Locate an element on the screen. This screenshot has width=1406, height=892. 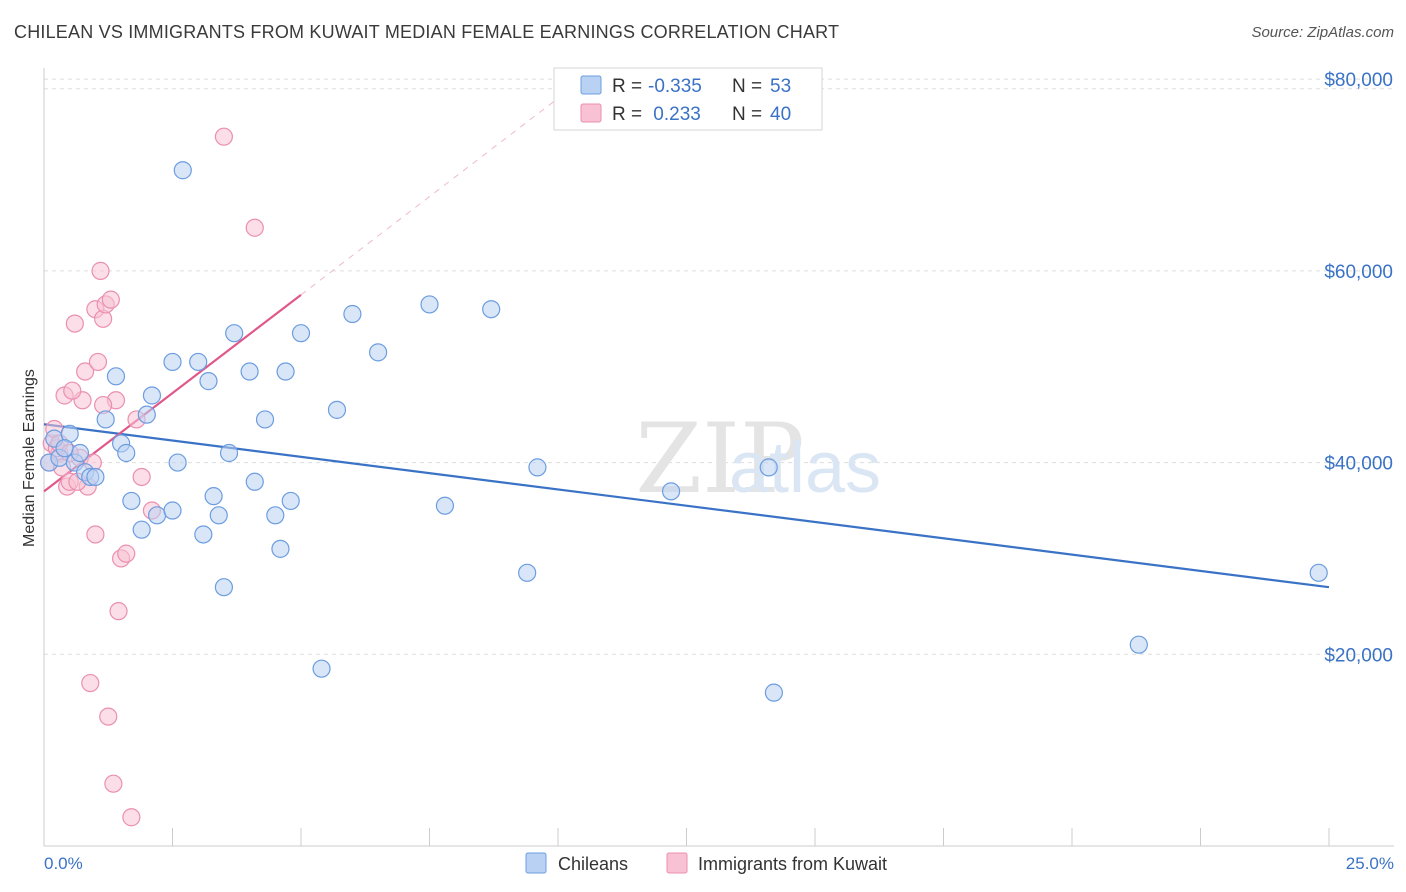
y-tick-label-0: $20,000 is located at coordinates (1358, 655).